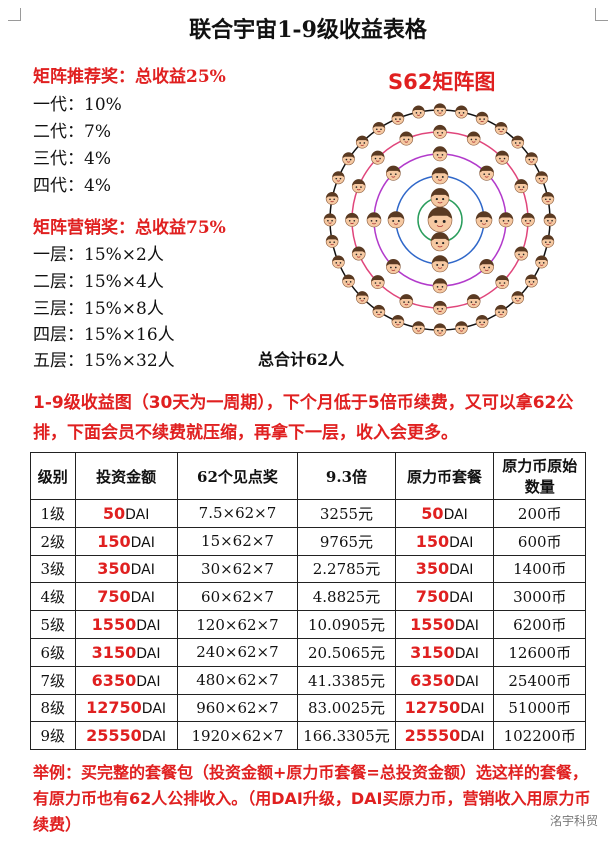 The image size is (616, 844). Describe the element at coordinates (53, 625) in the screenshot. I see `level-text: 5级` at that location.